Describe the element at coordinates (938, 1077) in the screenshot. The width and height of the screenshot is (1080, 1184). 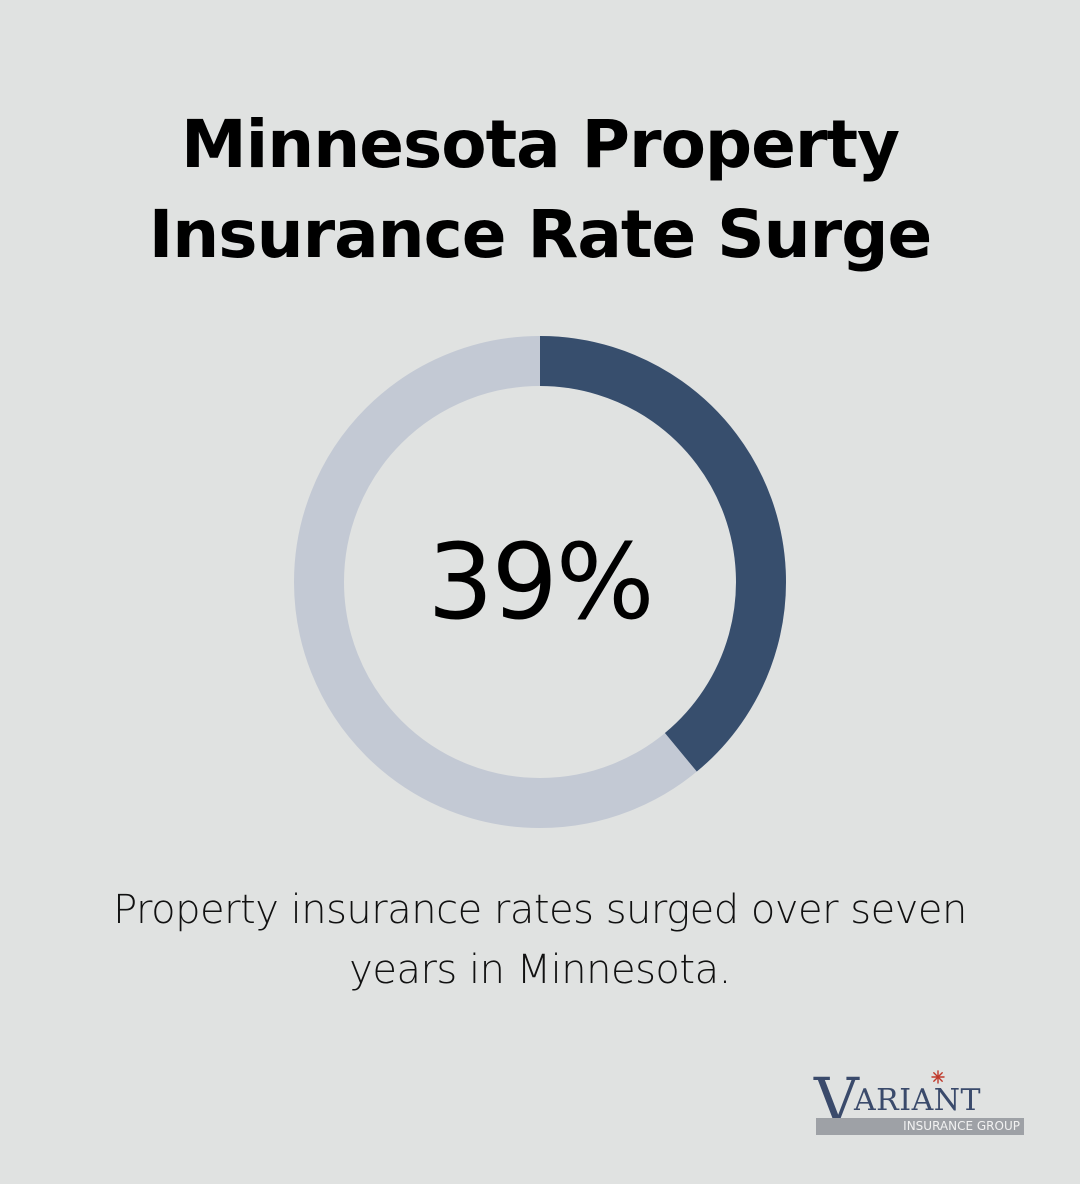
I see `logo-star-icon` at that location.